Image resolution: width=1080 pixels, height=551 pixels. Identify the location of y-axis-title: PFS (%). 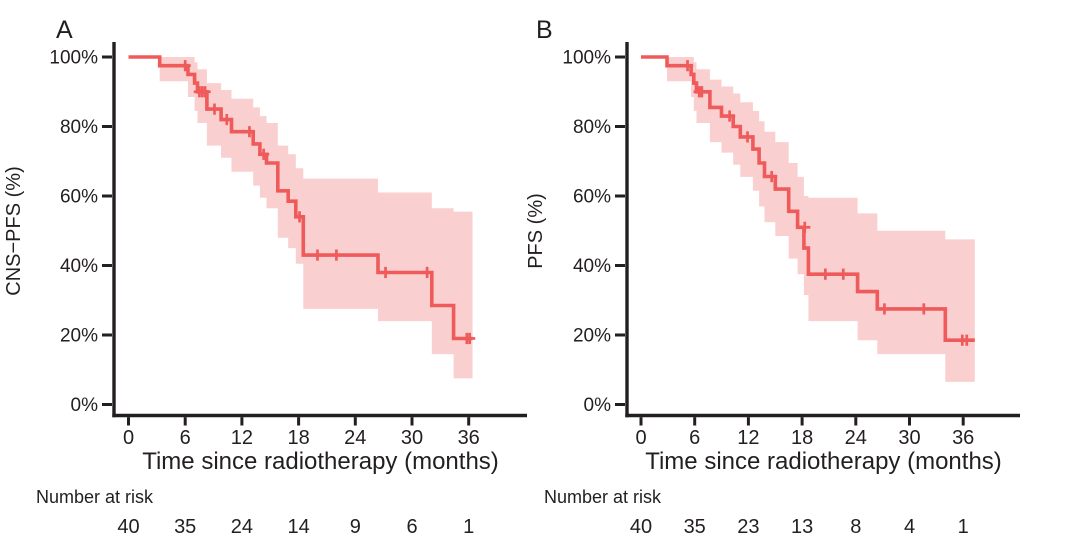
(536, 231).